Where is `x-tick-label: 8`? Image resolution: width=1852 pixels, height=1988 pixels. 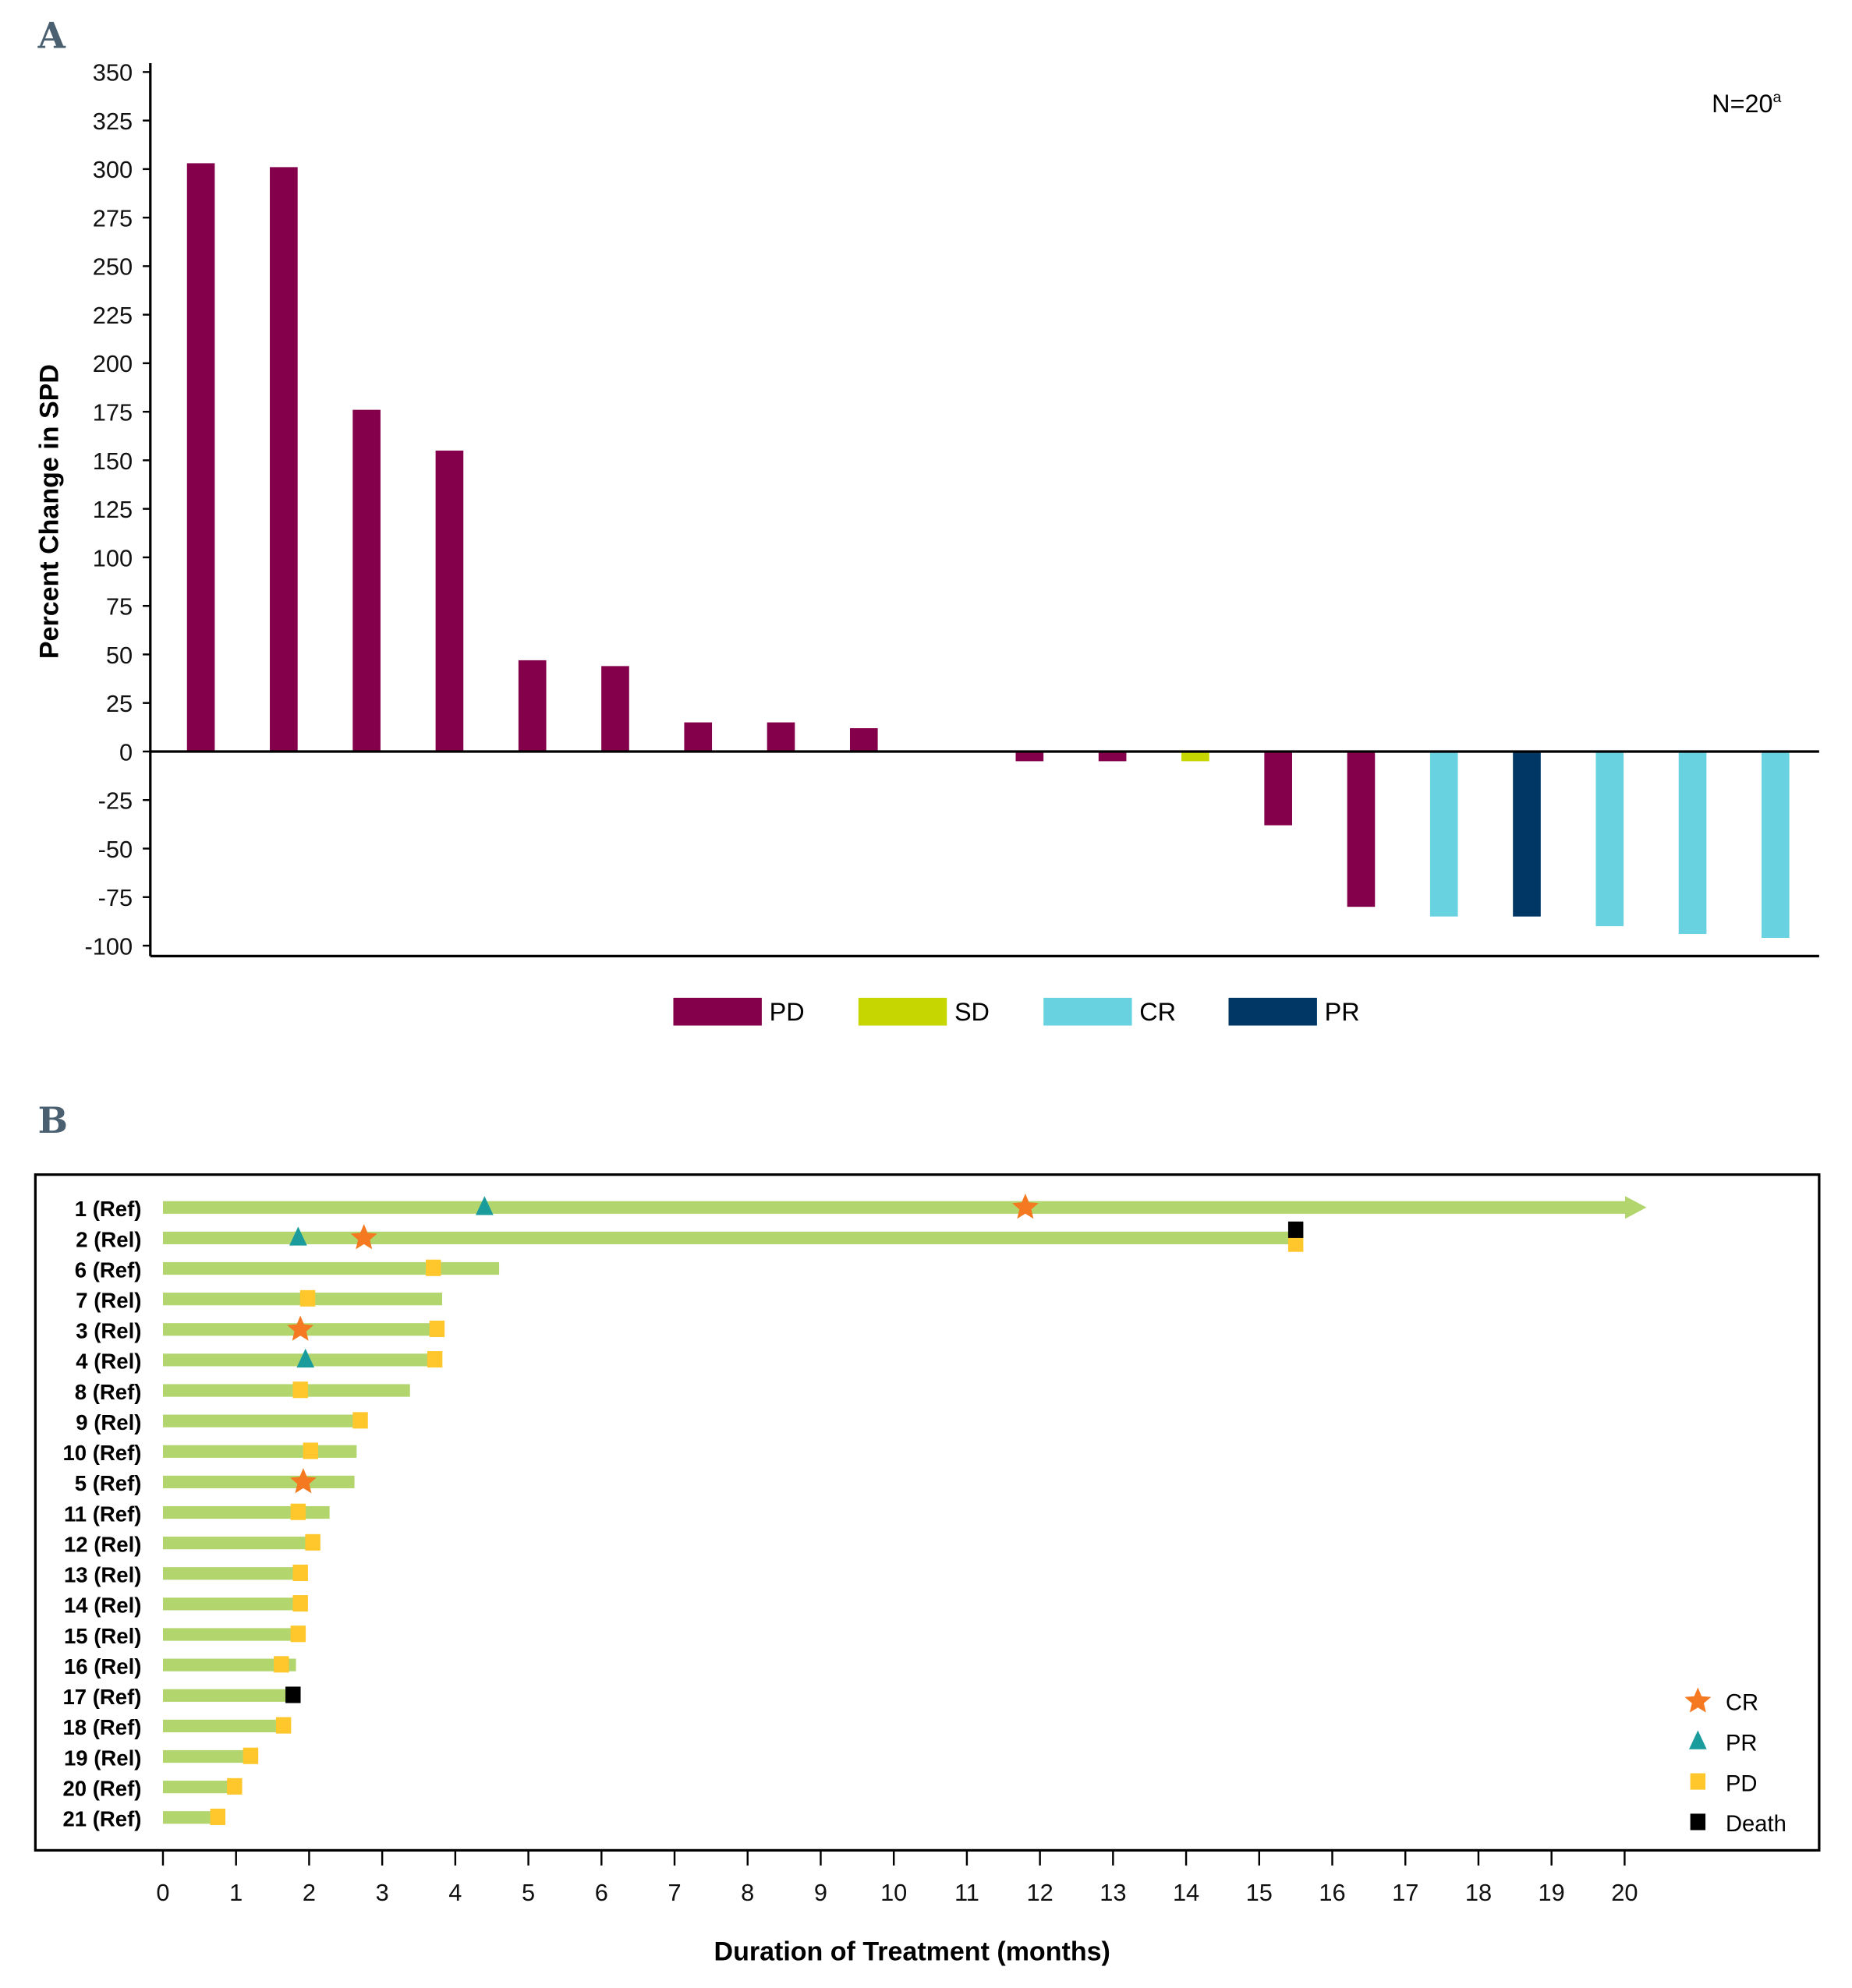
x-tick-label: 8 is located at coordinates (747, 1892).